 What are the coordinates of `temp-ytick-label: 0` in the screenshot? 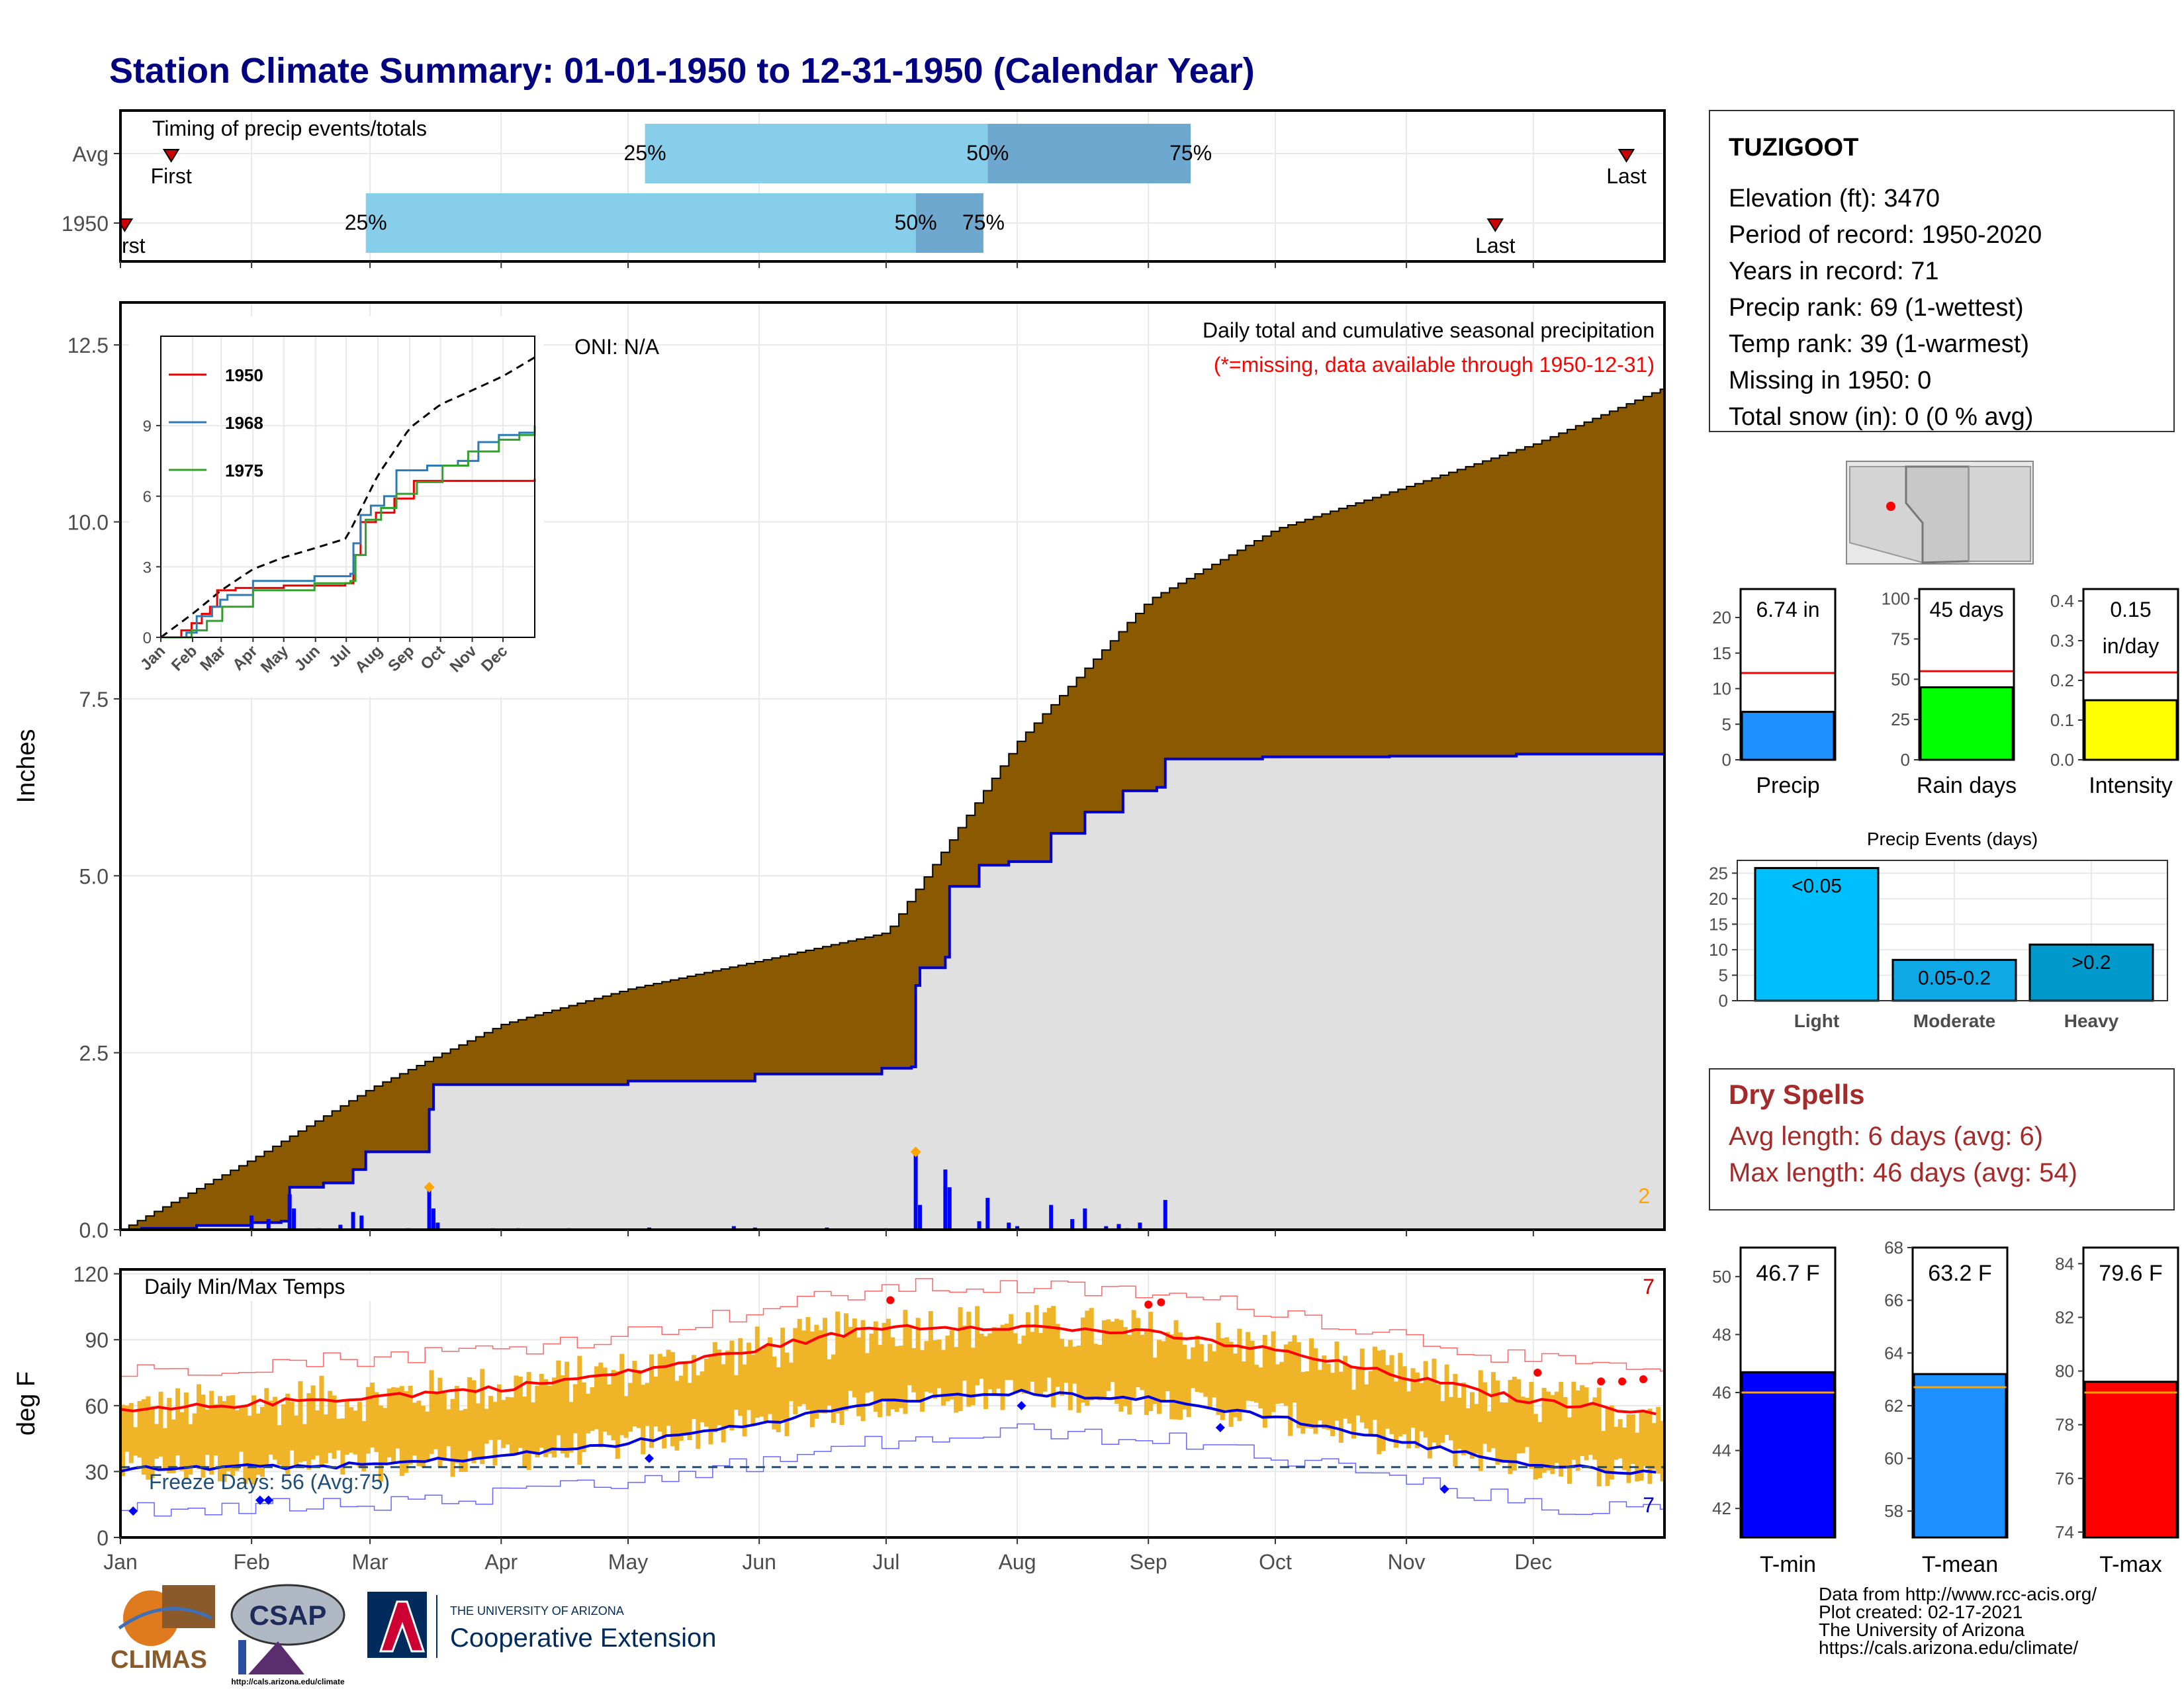 It's located at (103, 1538).